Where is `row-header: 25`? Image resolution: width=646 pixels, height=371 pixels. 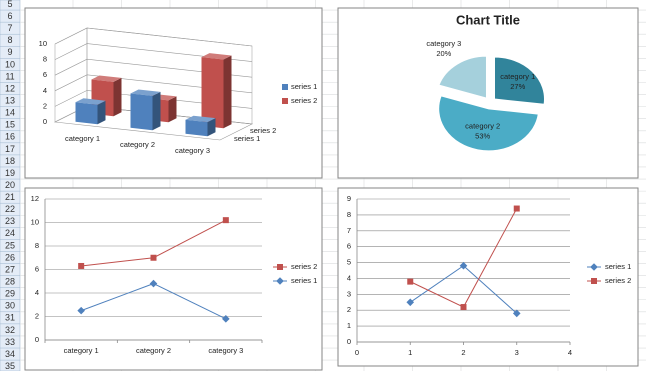 row-header: 25 is located at coordinates (10, 245).